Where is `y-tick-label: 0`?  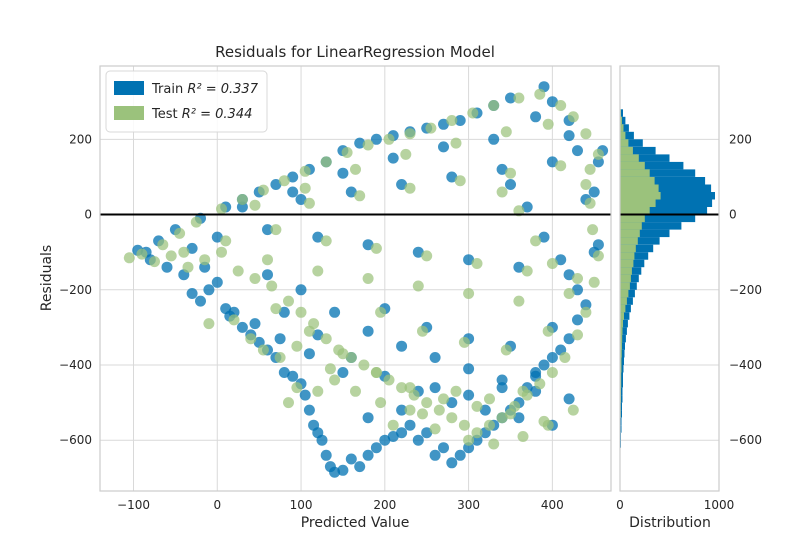 y-tick-label: 0 is located at coordinates (88, 215).